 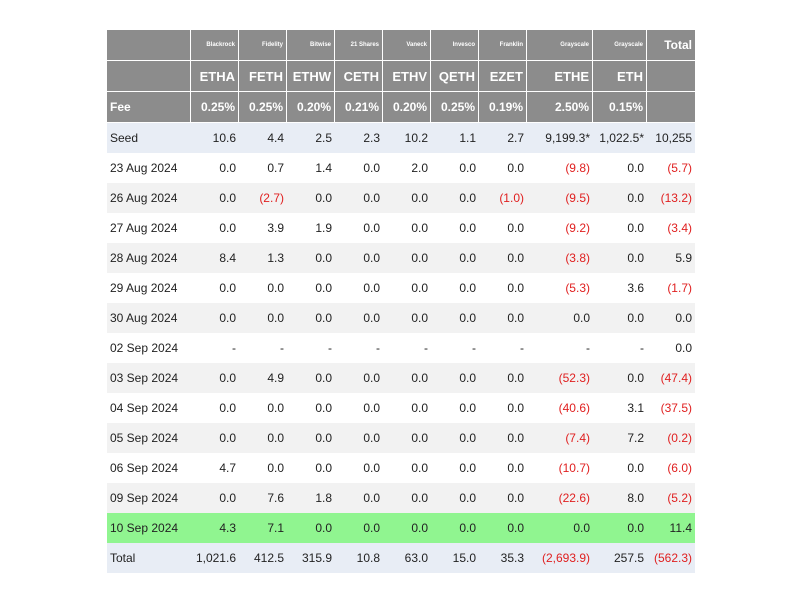 I want to click on flow-cell: (5.3), so click(x=560, y=288).